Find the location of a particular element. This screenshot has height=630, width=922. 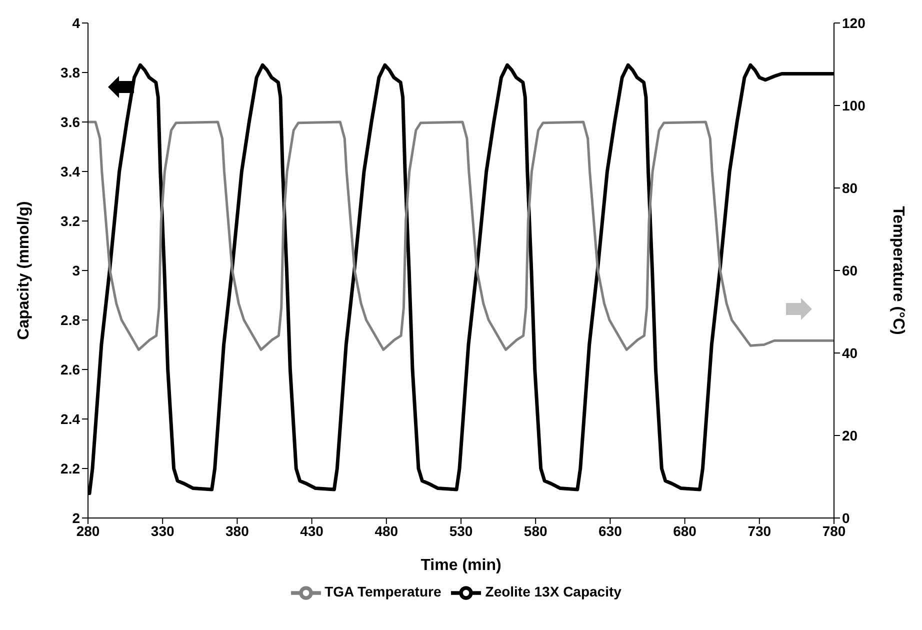

x-tick-label: 580 is located at coordinates (536, 530).